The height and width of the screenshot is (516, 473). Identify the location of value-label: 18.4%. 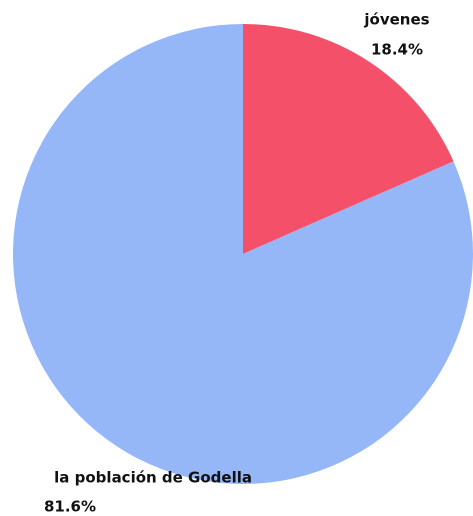
(397, 50).